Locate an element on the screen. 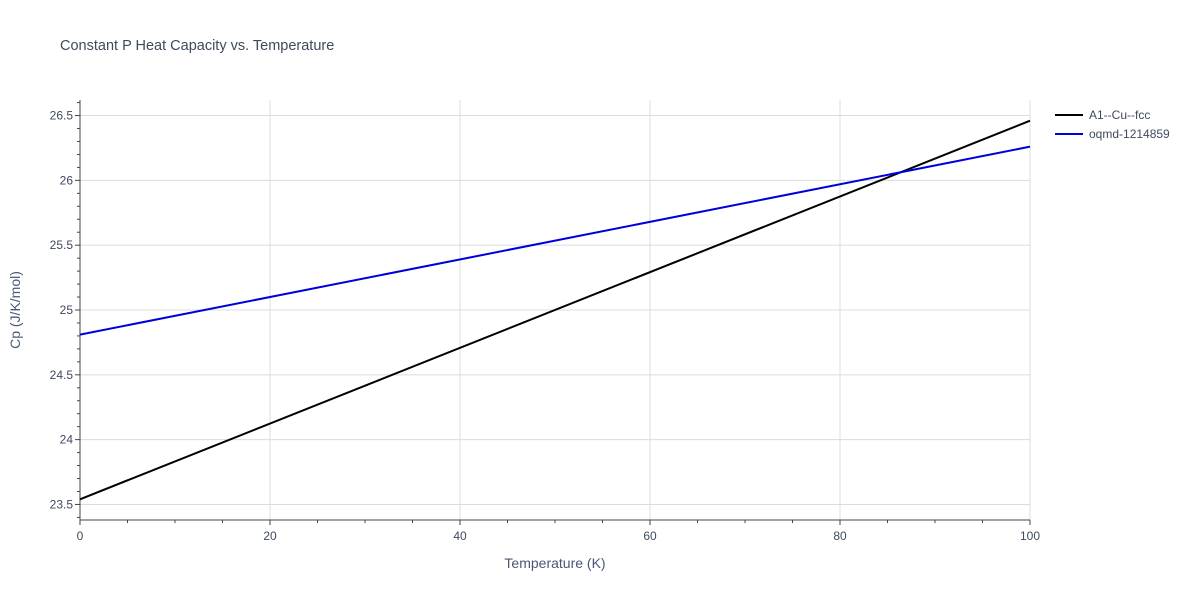 The width and height of the screenshot is (1200, 600). x-tick-label: 60 is located at coordinates (650, 536).